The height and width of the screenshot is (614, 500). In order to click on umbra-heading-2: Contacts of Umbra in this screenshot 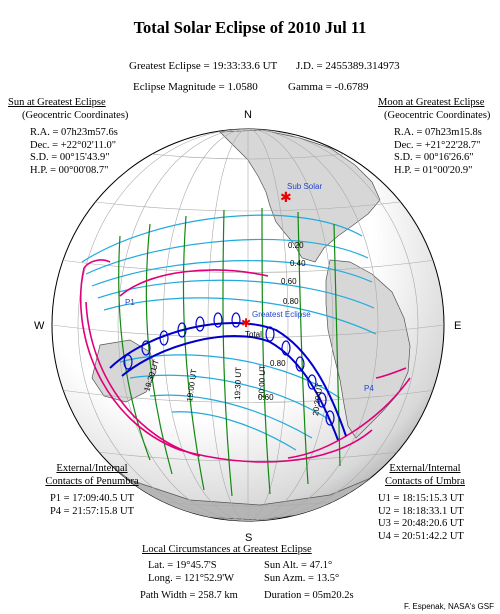, I will do `click(425, 481)`.